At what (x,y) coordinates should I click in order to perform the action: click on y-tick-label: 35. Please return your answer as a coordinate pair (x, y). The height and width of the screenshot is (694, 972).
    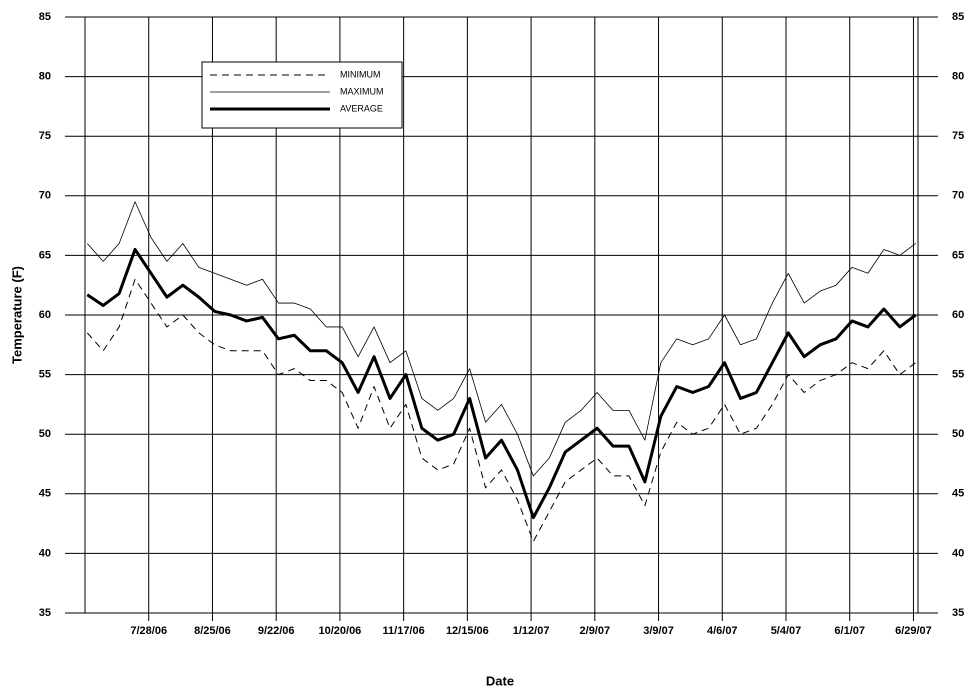
    Looking at the image, I should click on (45, 613).